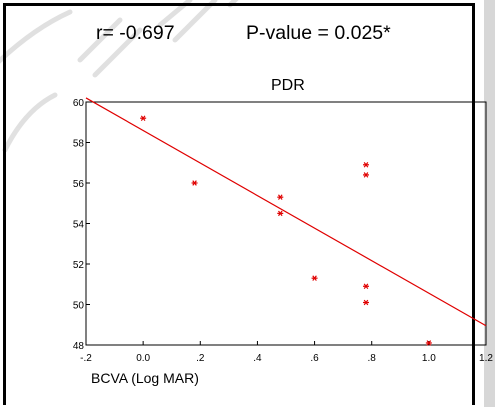  What do you see at coordinates (286, 352) in the screenshot?
I see `x-axis: -.2 0.0 .2 .4 .6 .8 1.0 1.2` at bounding box center [286, 352].